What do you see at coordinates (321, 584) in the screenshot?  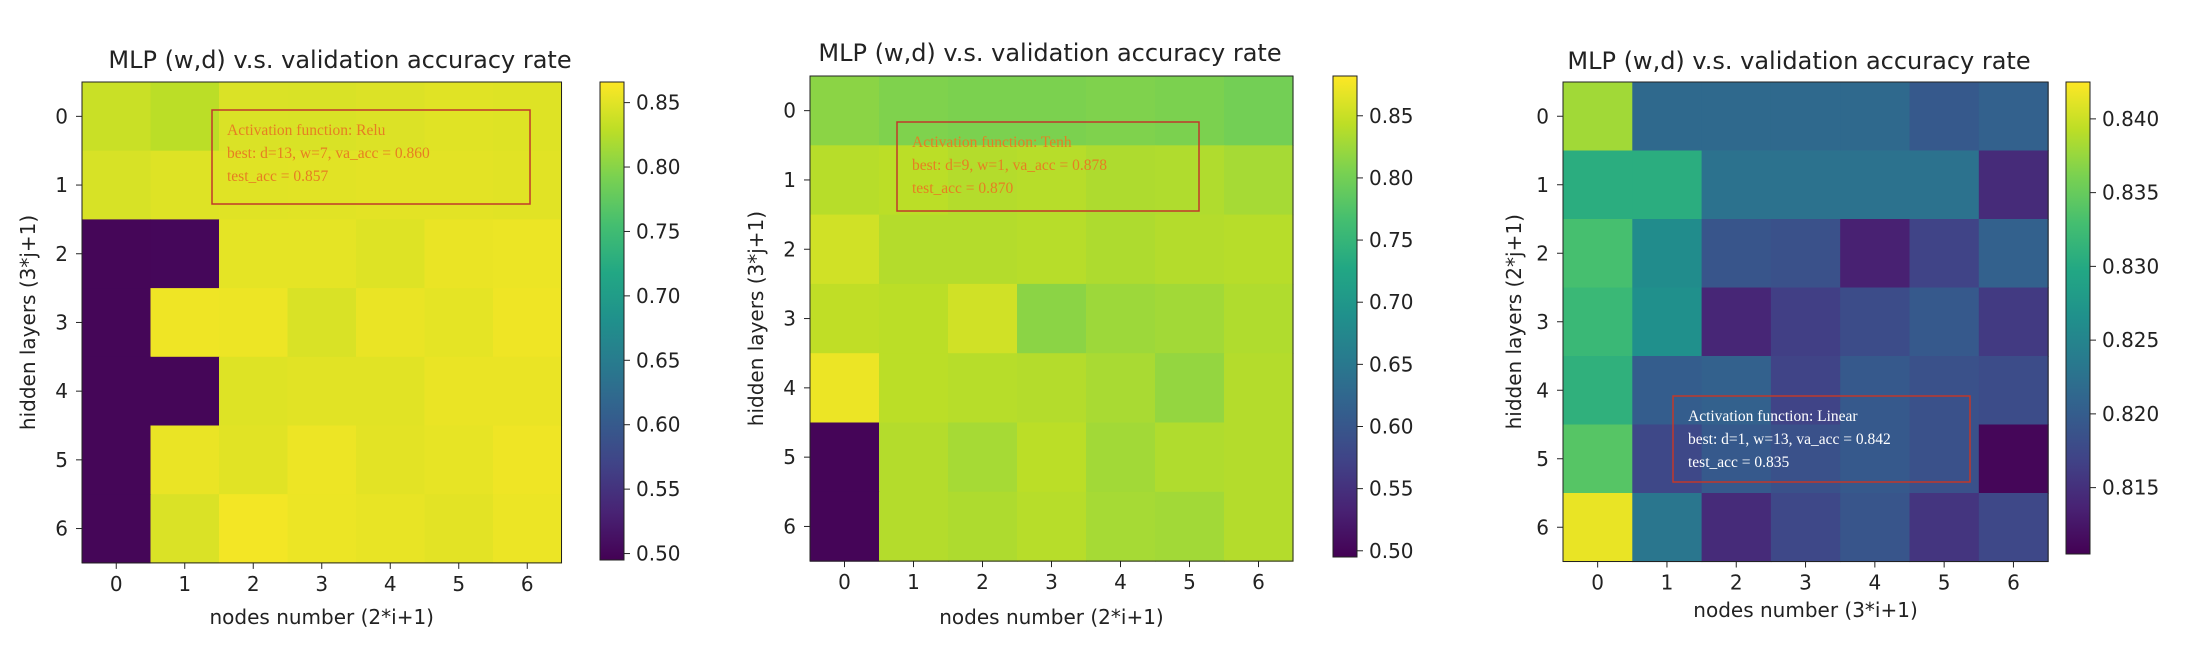 I see `x-tick-label-3: 3` at bounding box center [321, 584].